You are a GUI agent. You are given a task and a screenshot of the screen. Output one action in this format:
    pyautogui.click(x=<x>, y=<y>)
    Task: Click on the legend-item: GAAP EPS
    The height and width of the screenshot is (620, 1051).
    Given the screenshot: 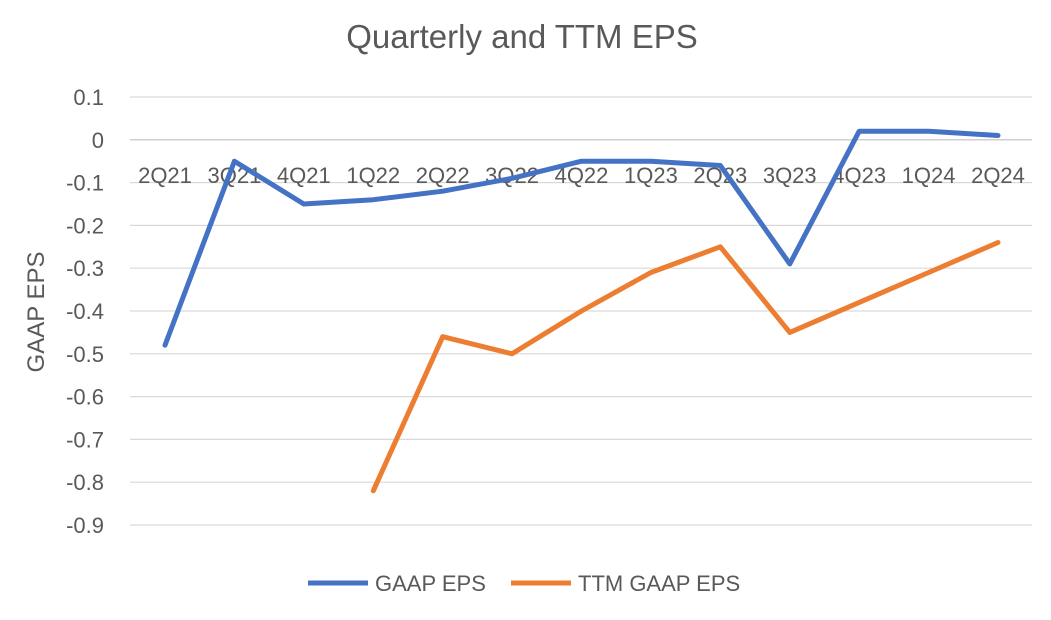 What is the action you would take?
    pyautogui.click(x=397, y=583)
    